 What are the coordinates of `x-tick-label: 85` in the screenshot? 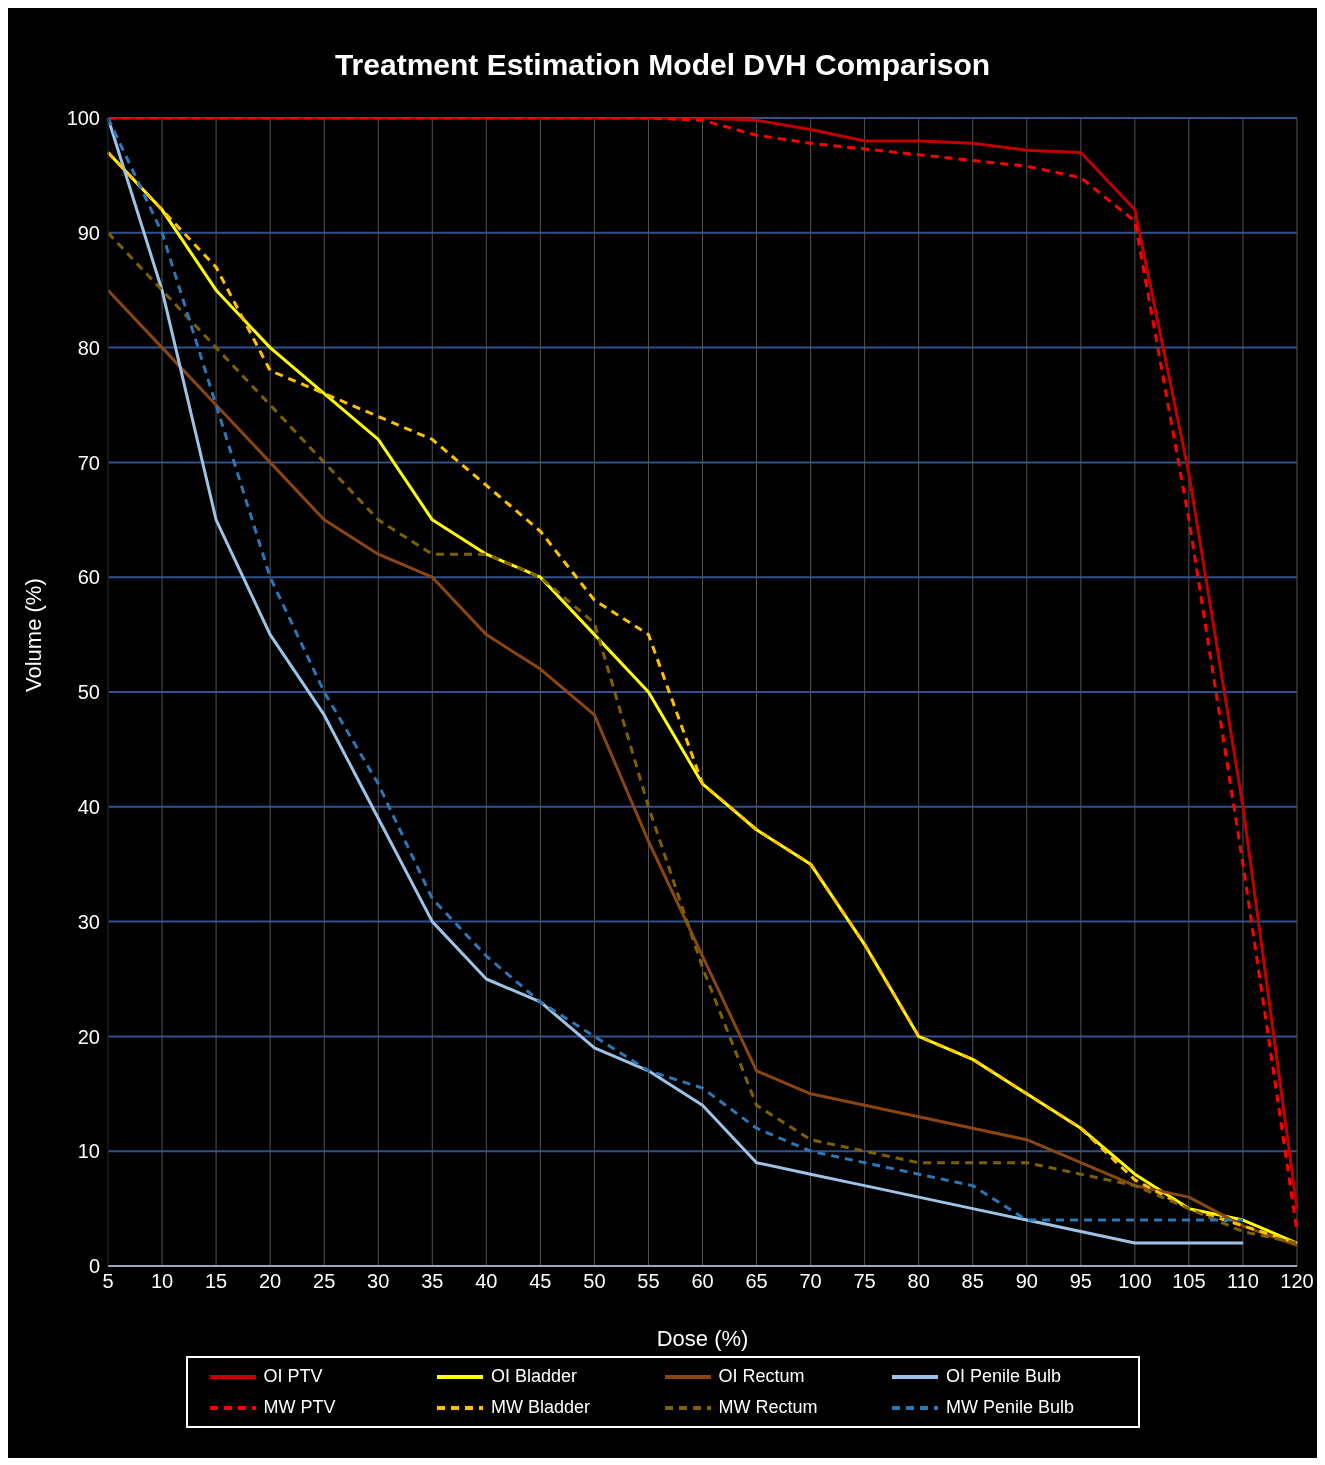 It's located at (972, 1281).